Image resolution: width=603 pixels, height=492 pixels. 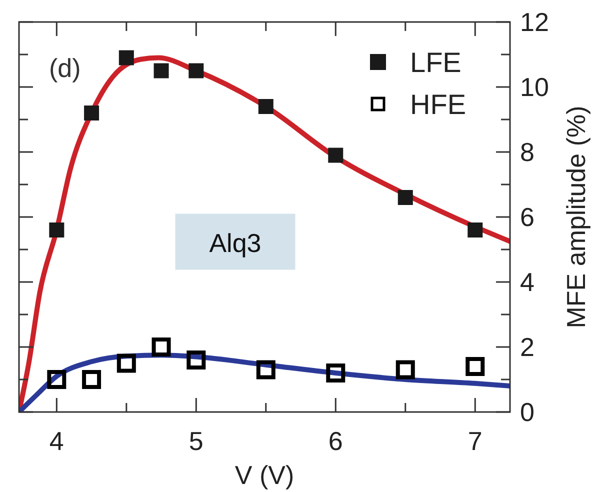 I want to click on y-tick-label: 4, so click(x=527, y=282).